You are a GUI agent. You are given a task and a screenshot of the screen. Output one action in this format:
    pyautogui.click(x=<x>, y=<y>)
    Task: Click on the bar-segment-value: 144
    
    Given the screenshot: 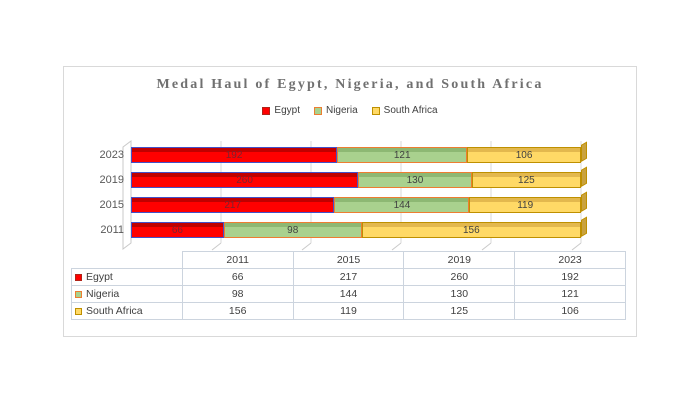 What is the action you would take?
    pyautogui.click(x=402, y=205)
    